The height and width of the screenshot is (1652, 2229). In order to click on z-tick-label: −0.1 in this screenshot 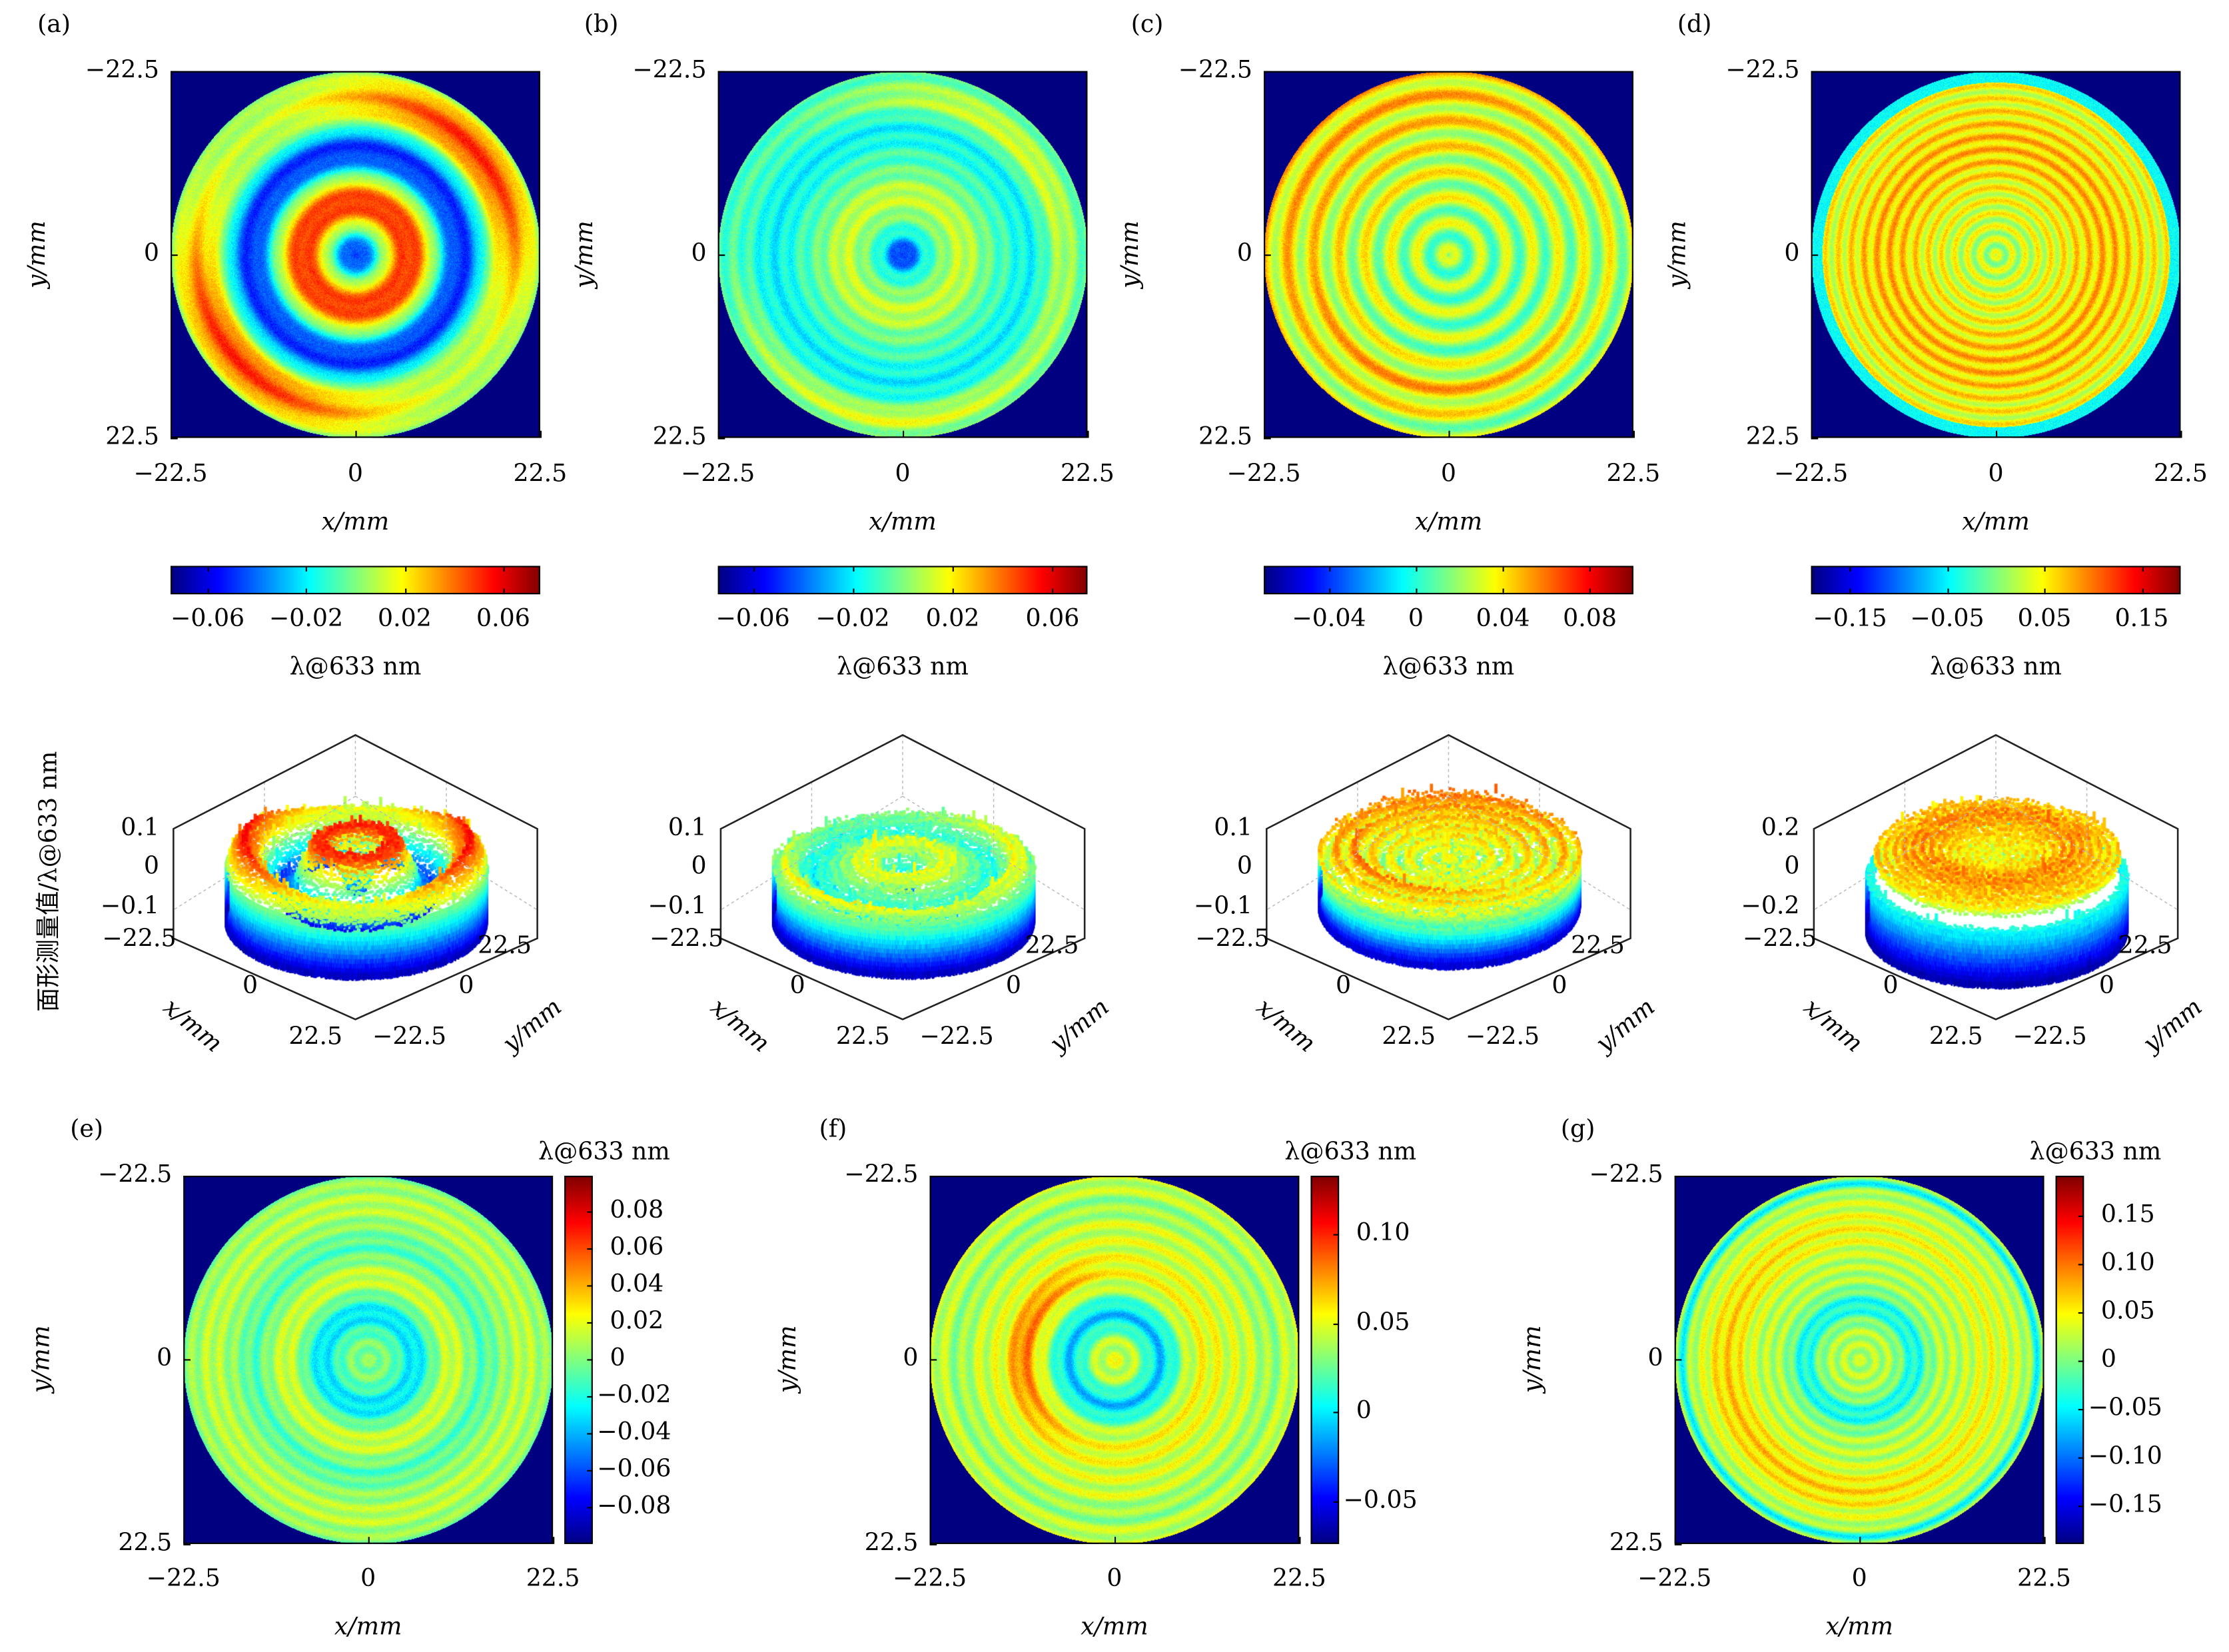, I will do `click(129, 906)`.